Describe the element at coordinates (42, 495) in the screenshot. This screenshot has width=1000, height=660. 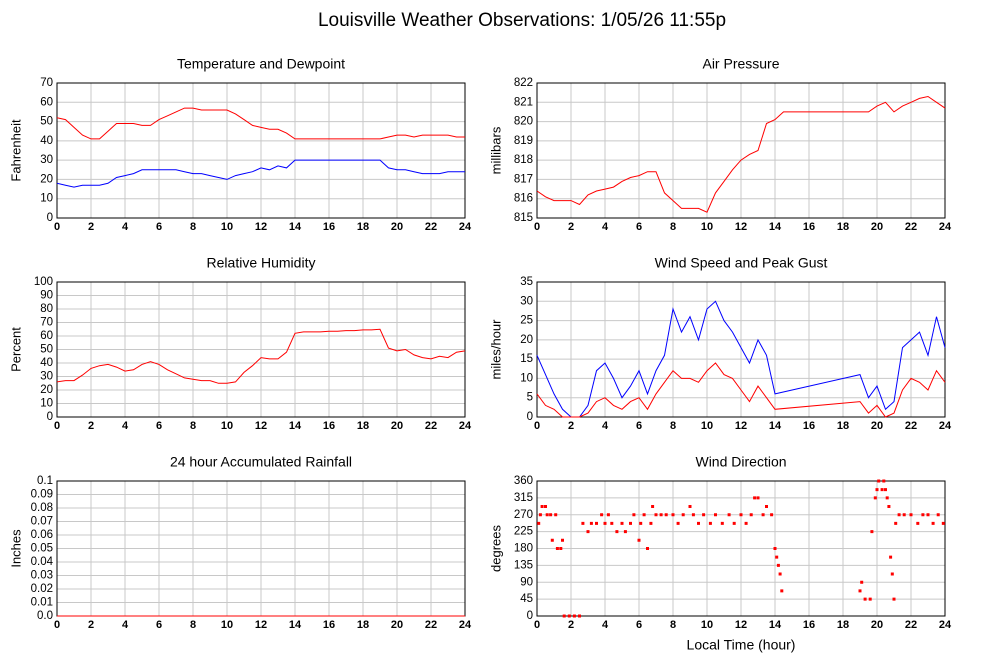
I see `y-tick-label: 0.09` at that location.